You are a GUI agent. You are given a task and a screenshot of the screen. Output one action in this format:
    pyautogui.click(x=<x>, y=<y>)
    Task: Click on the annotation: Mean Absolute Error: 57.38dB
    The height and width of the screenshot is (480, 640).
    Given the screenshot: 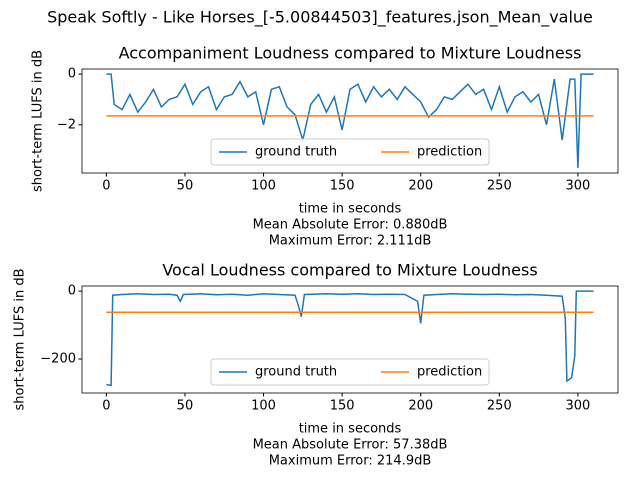 What is the action you would take?
    pyautogui.click(x=350, y=445)
    